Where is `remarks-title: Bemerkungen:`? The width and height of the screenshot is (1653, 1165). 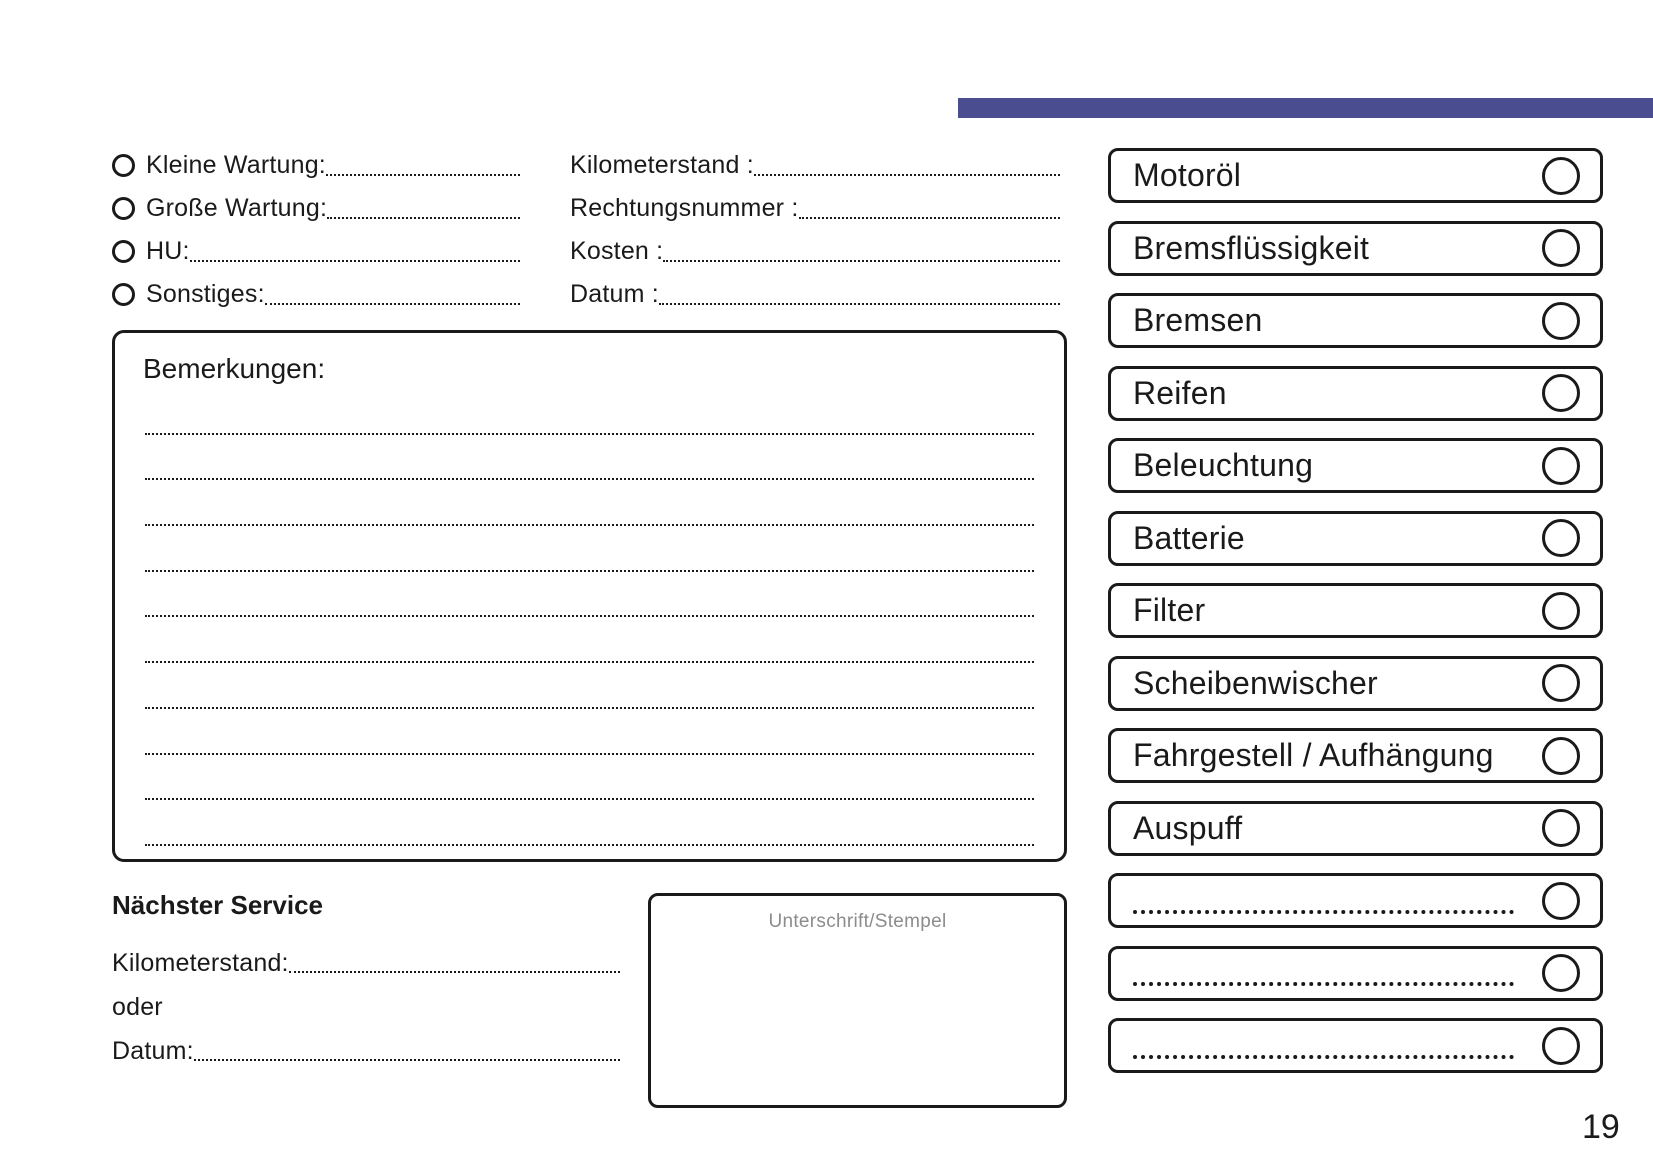 remarks-title: Bemerkungen: is located at coordinates (234, 368).